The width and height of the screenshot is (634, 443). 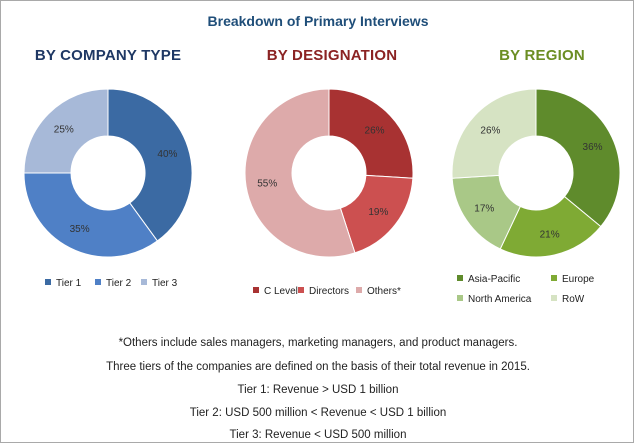 What do you see at coordinates (578, 279) in the screenshot?
I see `legend-label: Europe` at bounding box center [578, 279].